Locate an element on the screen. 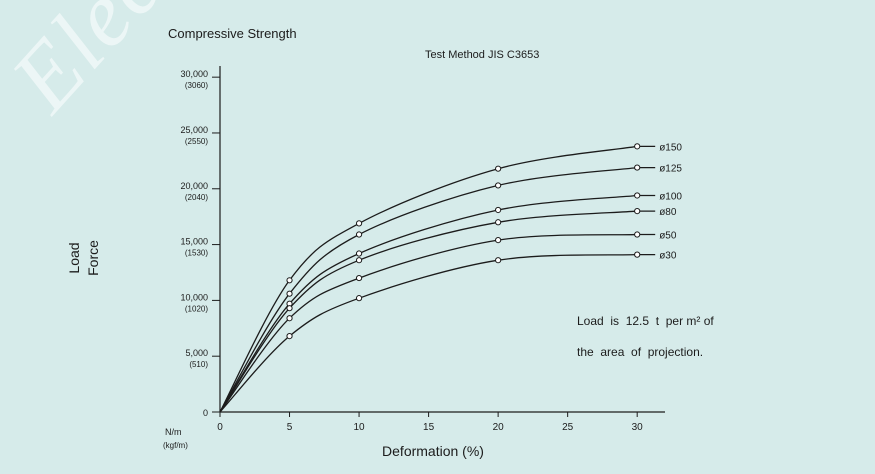 This screenshot has width=875, height=474. y-tick-label: 5,000 is located at coordinates (196, 353).